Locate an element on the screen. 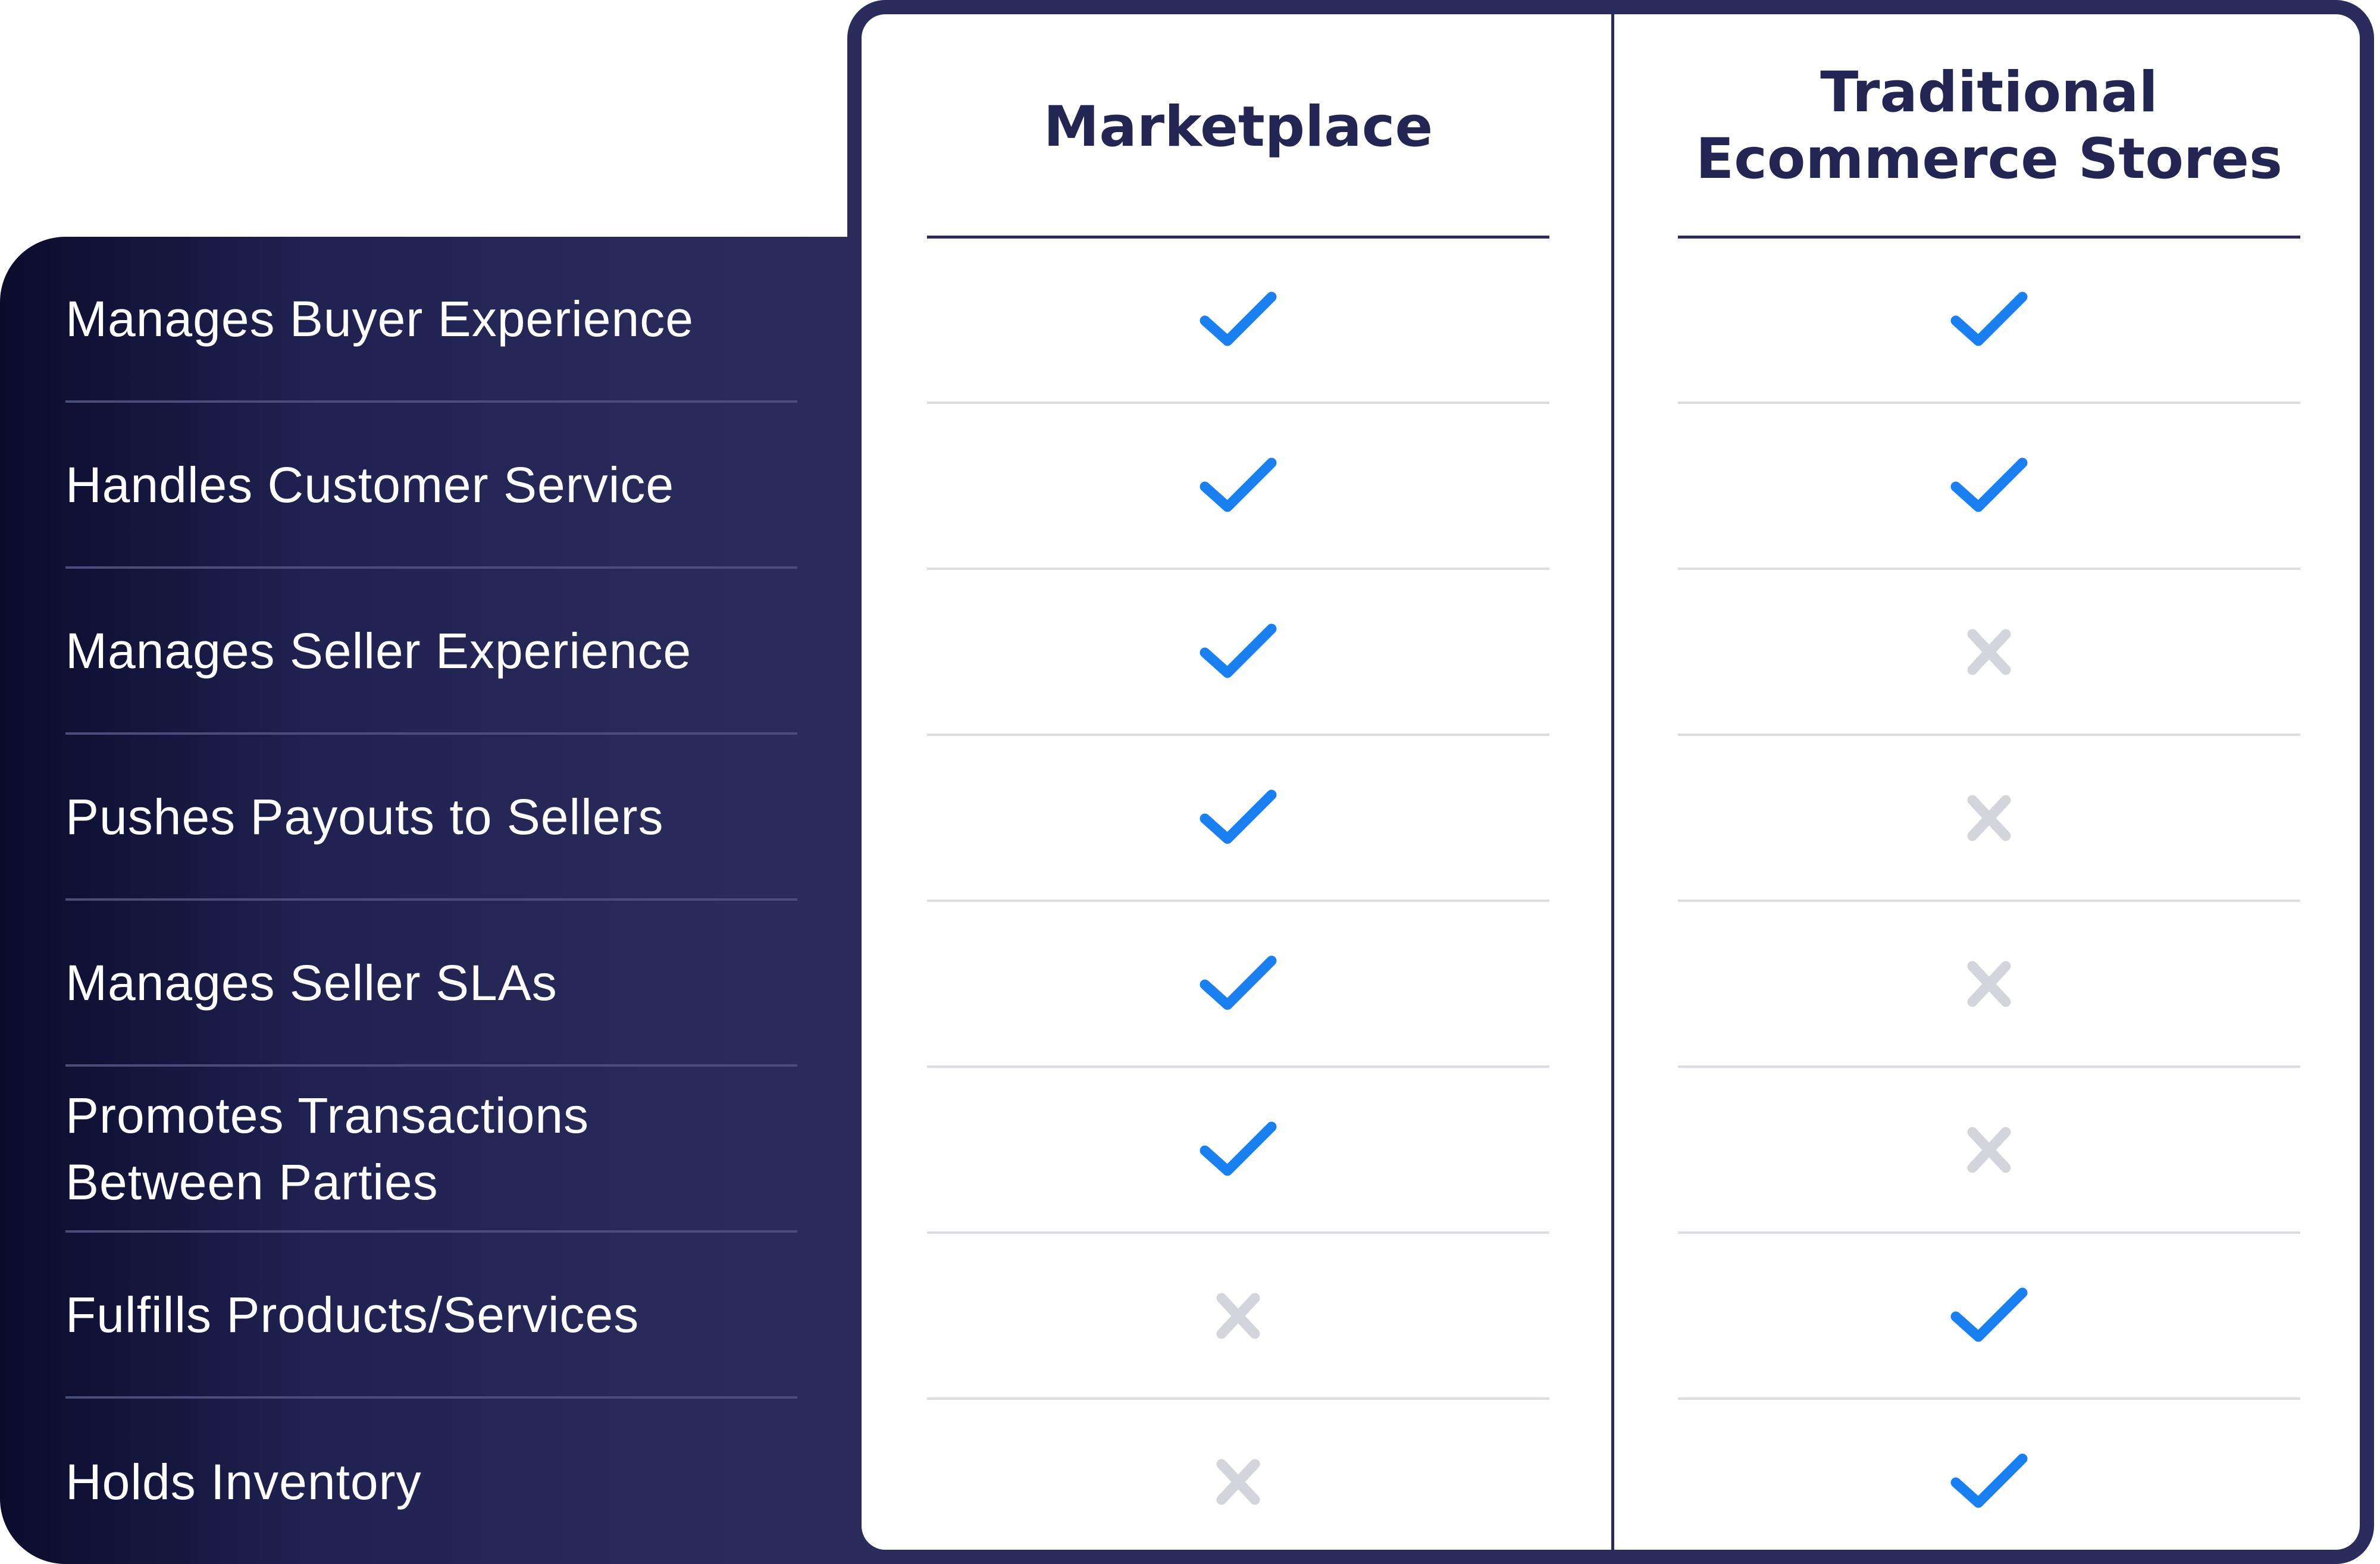  header-rule-traditional is located at coordinates (1989, 237).